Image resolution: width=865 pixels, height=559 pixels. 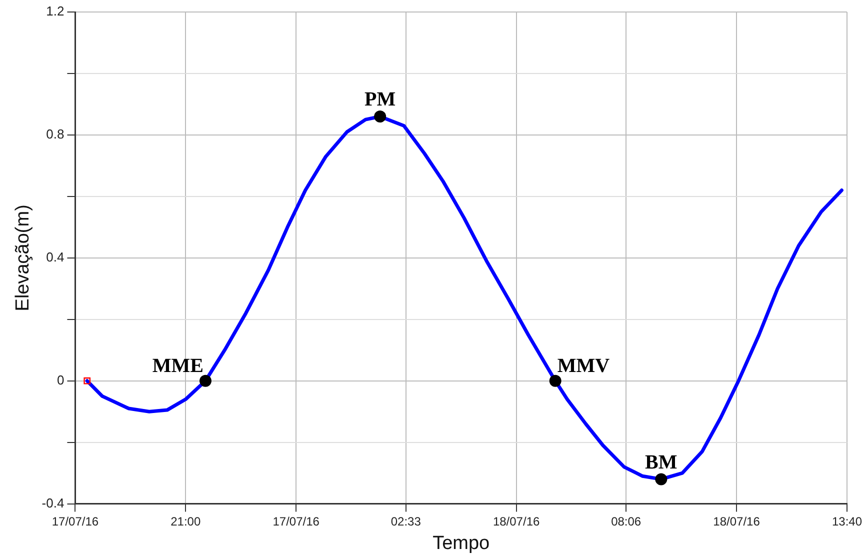 I want to click on annotation: MMV, so click(x=583, y=366).